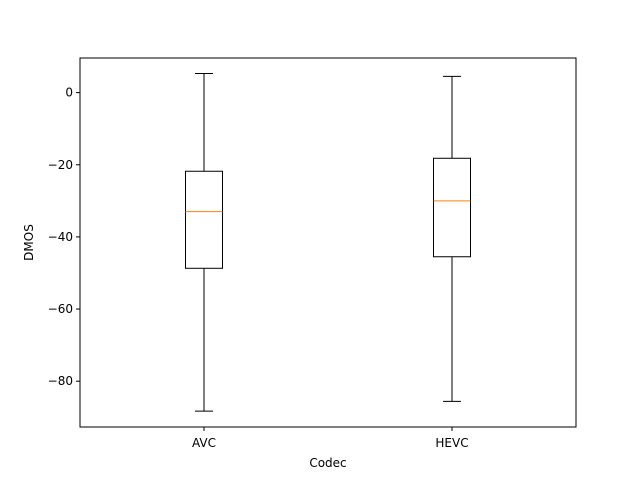  What do you see at coordinates (327, 463) in the screenshot?
I see `x-axis-label: Codec` at bounding box center [327, 463].